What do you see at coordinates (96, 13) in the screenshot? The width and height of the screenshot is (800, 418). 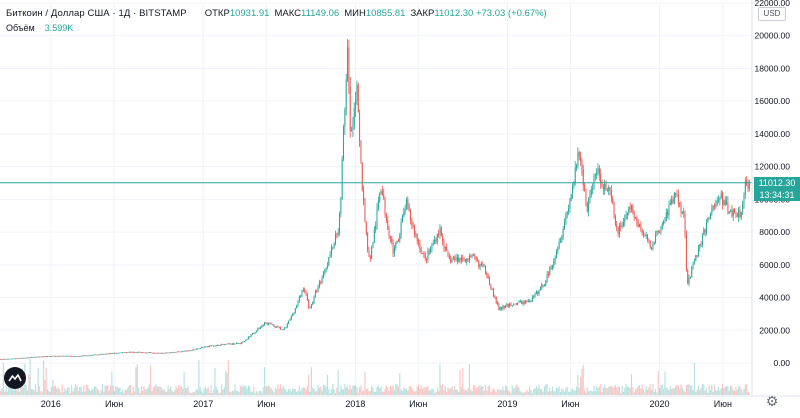 I see `symbol-title: Биткоин / Доллар США · 1Д · BITSTAMP` at bounding box center [96, 13].